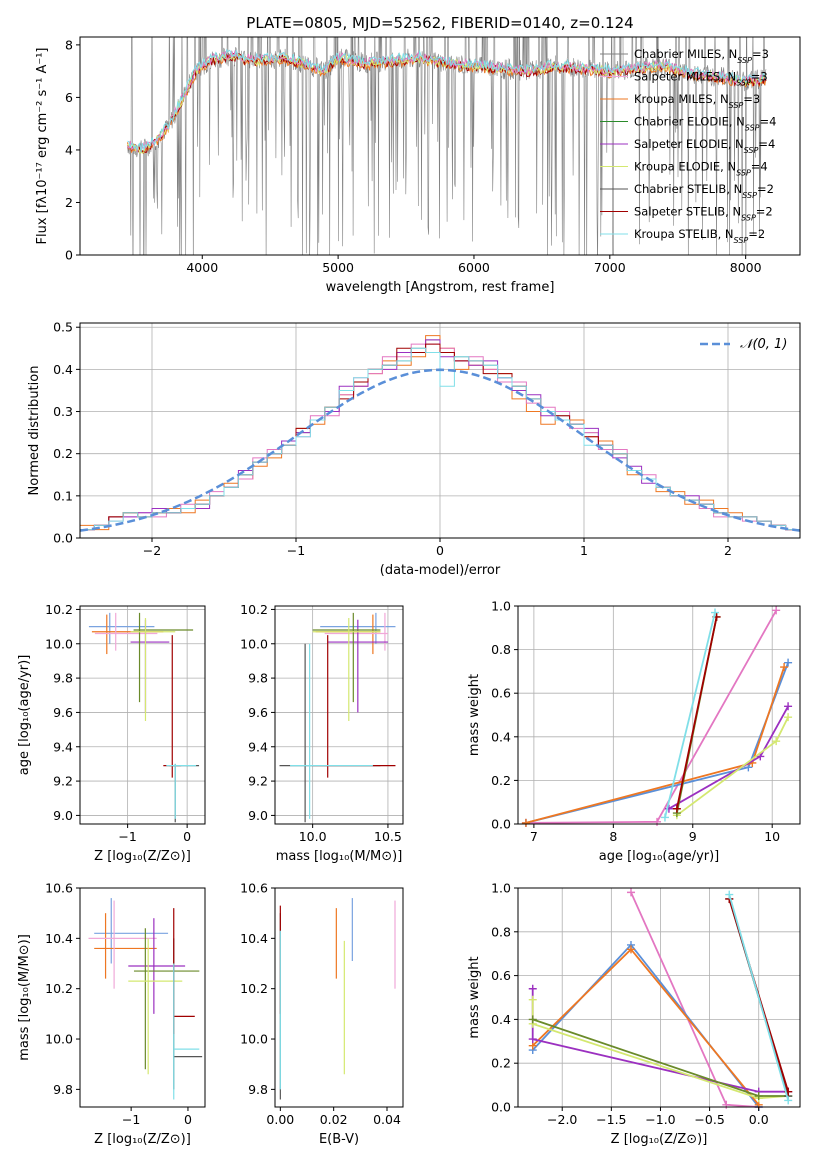  What do you see at coordinates (501, 888) in the screenshot?
I see `y-tick-label: 1.0` at bounding box center [501, 888].